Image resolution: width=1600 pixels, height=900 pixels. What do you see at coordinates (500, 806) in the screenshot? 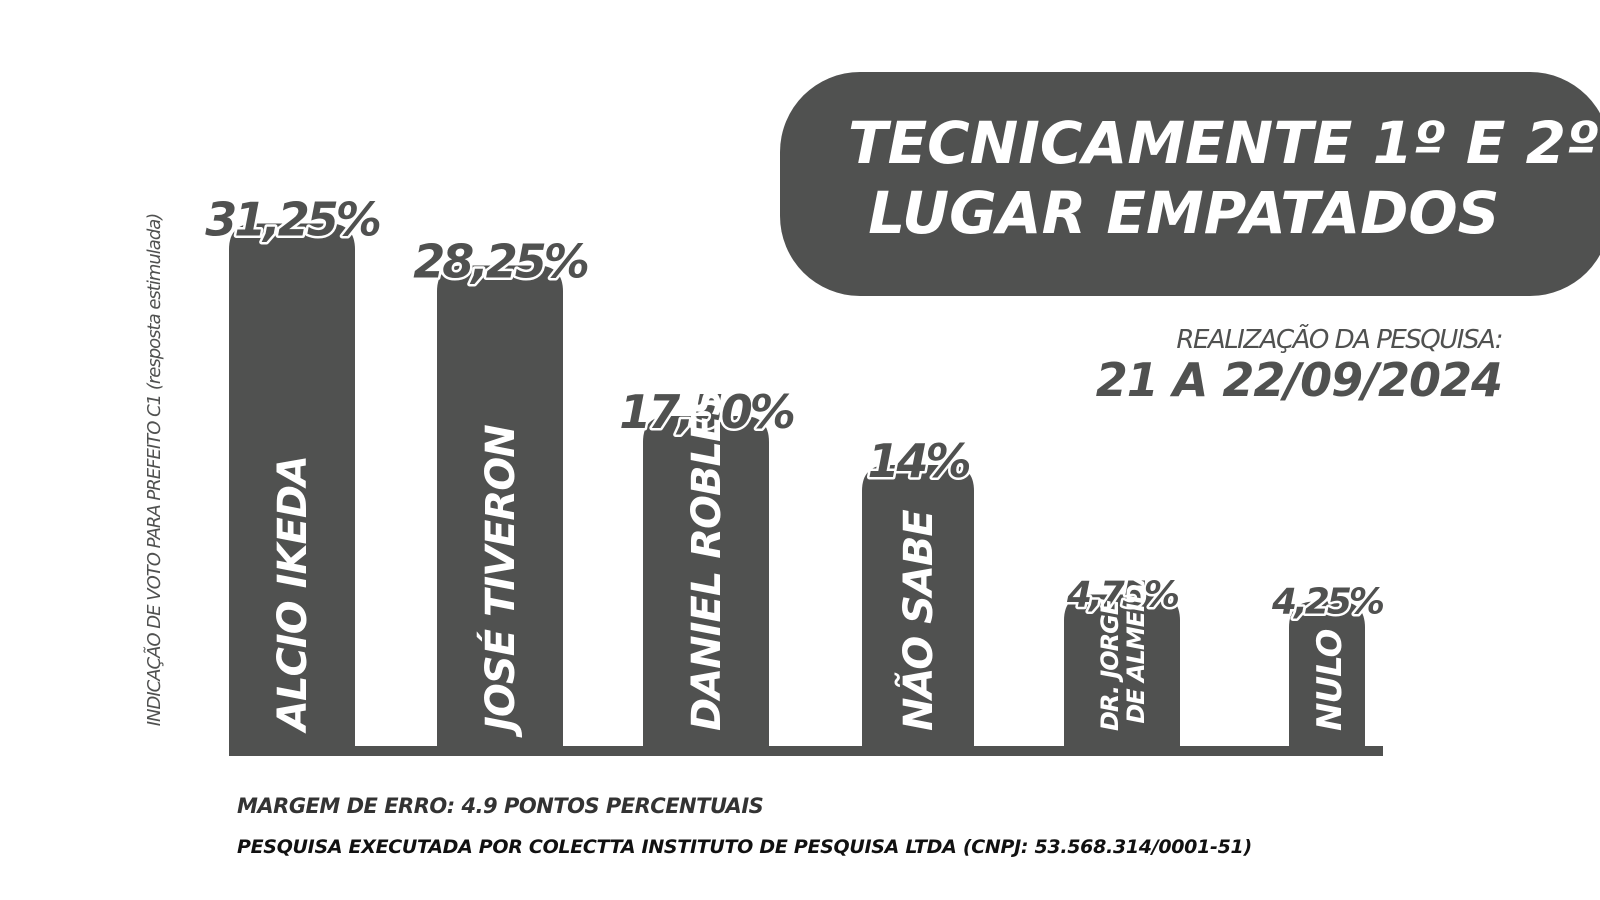
I see `note: MARGEM DE ERRO: 4.9 PONTOS PERCENTUAIS` at bounding box center [500, 806].